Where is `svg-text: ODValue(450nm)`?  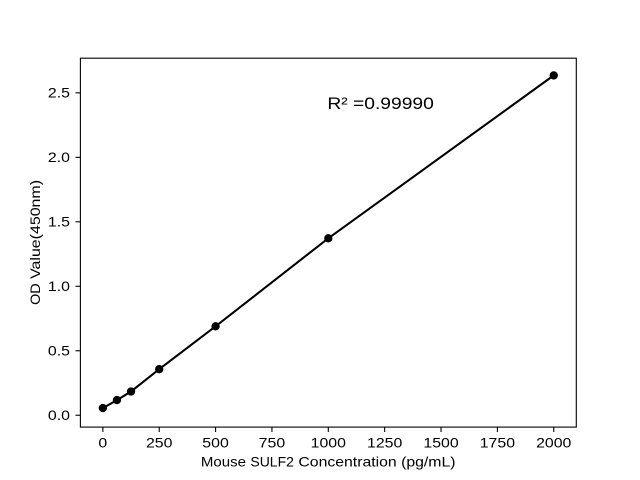 svg-text: ODValue(450nm) is located at coordinates (35, 242).